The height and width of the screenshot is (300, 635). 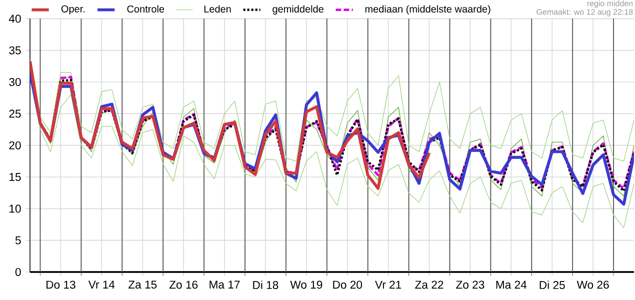 I want to click on x-tick-label: Do 20, so click(x=347, y=284).